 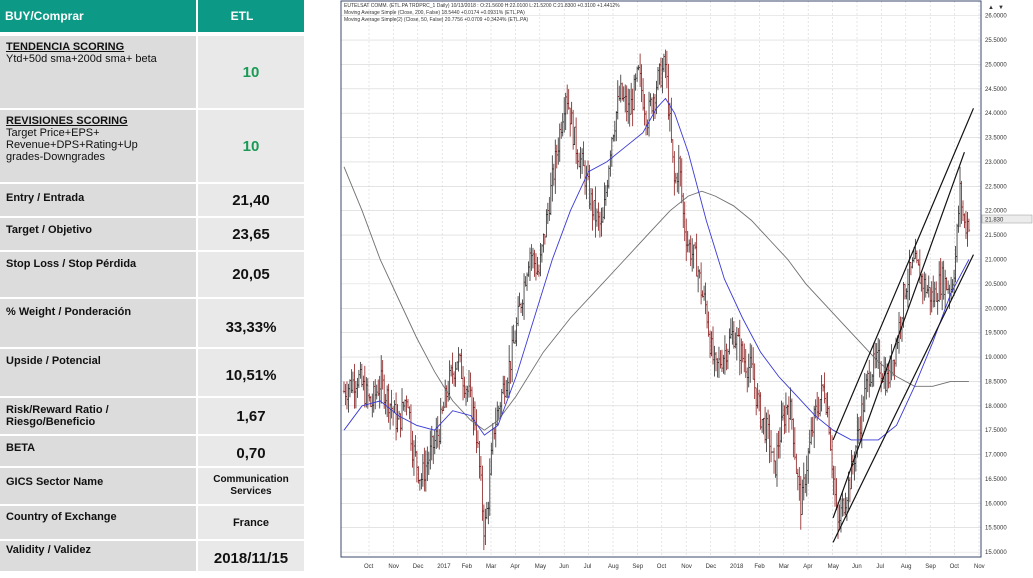 What do you see at coordinates (72, 145) in the screenshot?
I see `revisiones-line2: Revenue+DPS+Rating+Up` at bounding box center [72, 145].